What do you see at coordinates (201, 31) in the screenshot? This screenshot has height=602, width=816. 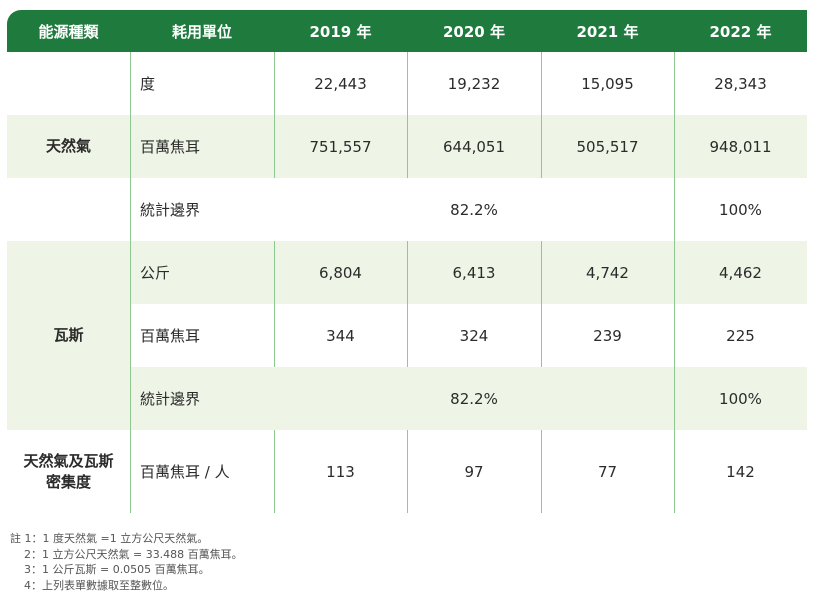 I see `header-unit: 耗用單位` at bounding box center [201, 31].